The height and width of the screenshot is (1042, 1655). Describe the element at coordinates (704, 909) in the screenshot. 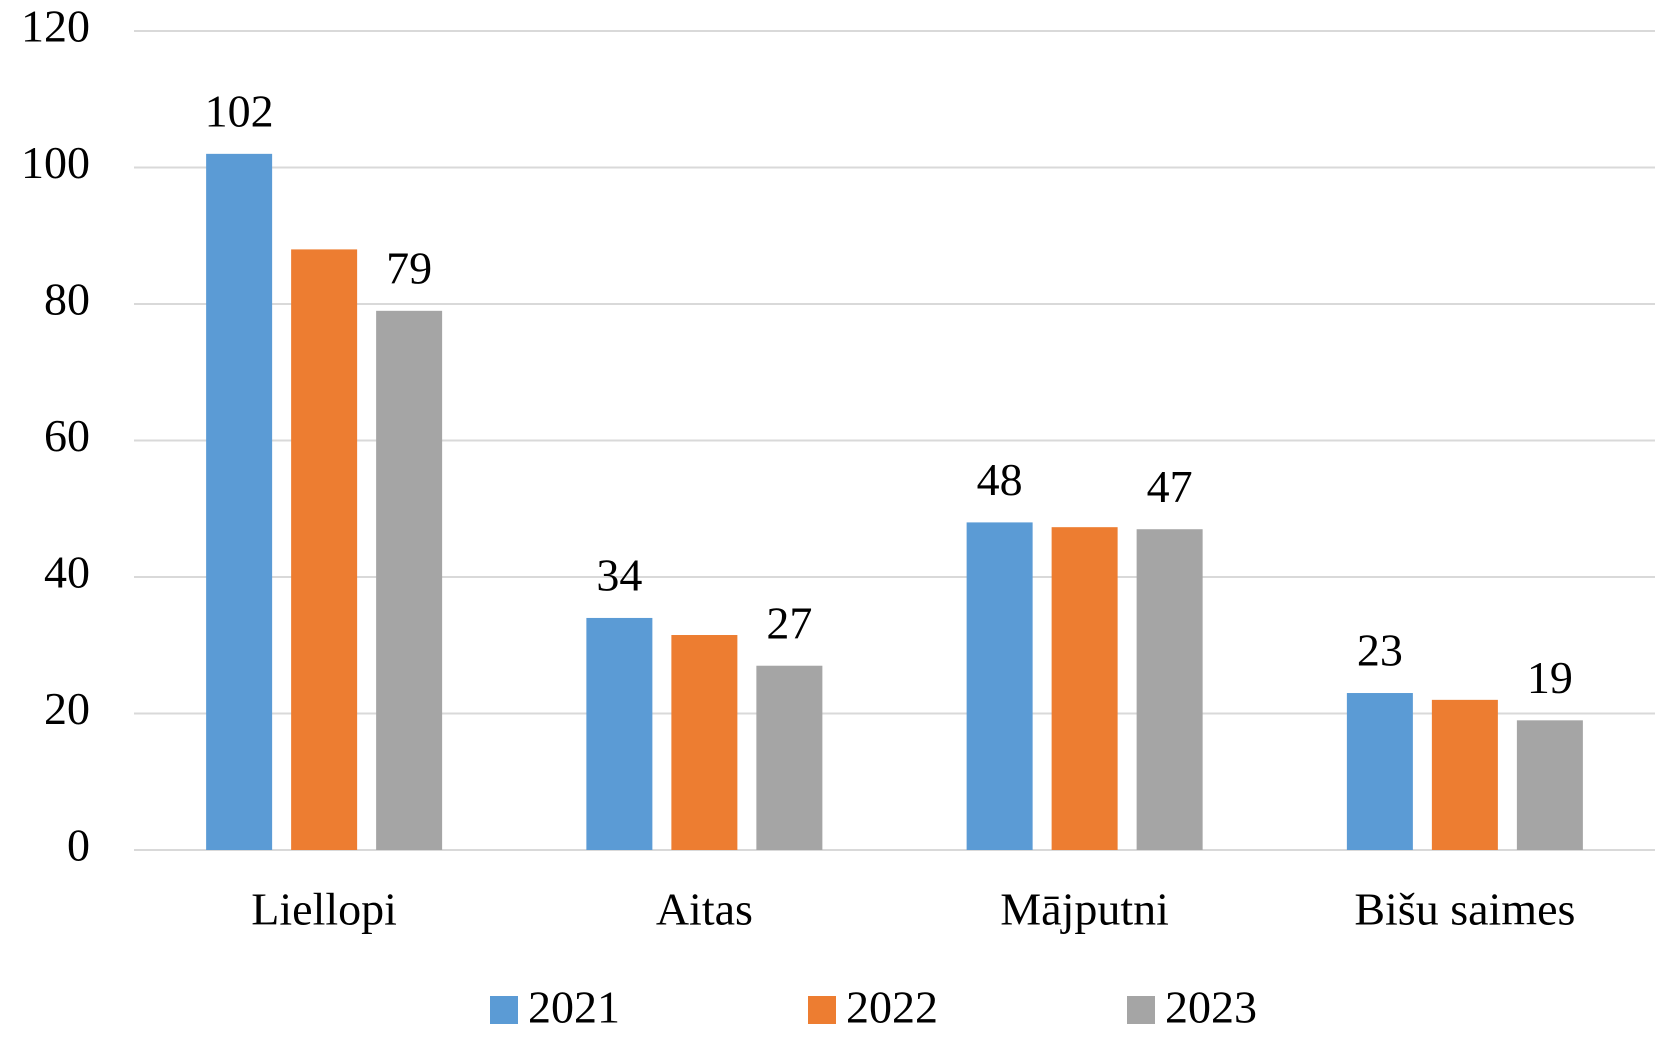

I see `x-tick-label: Aitas` at that location.